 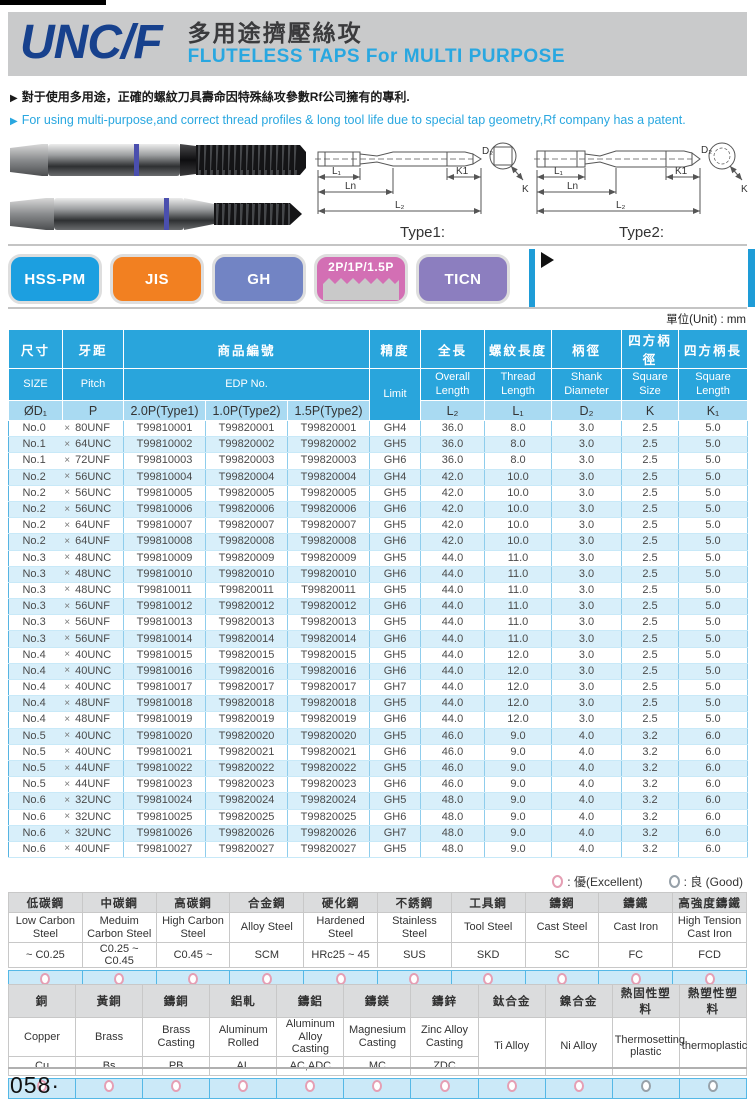 I want to click on col-sqlen-en: Square Length, so click(x=713, y=384).